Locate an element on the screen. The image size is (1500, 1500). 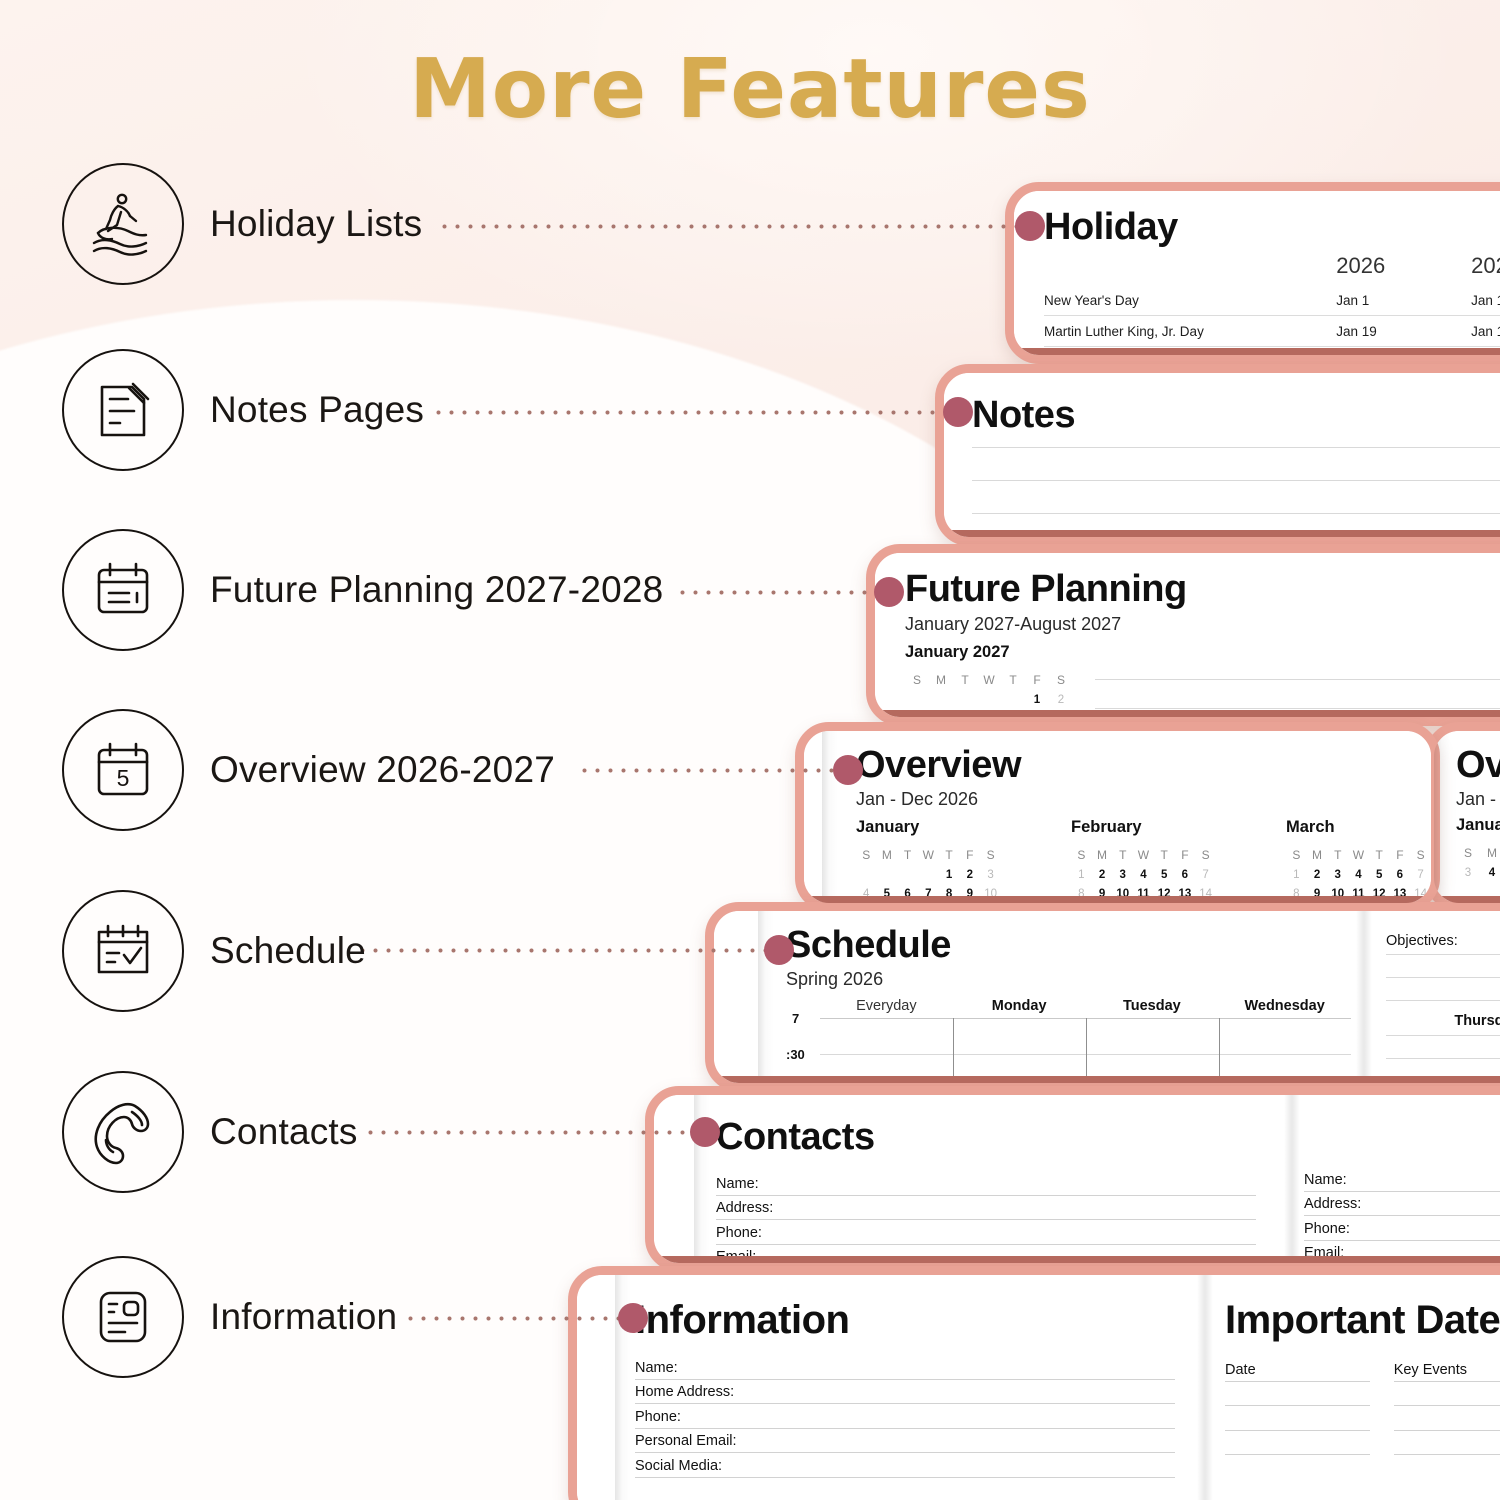
feature-item-schedule: Schedule is located at coordinates (214, 951).